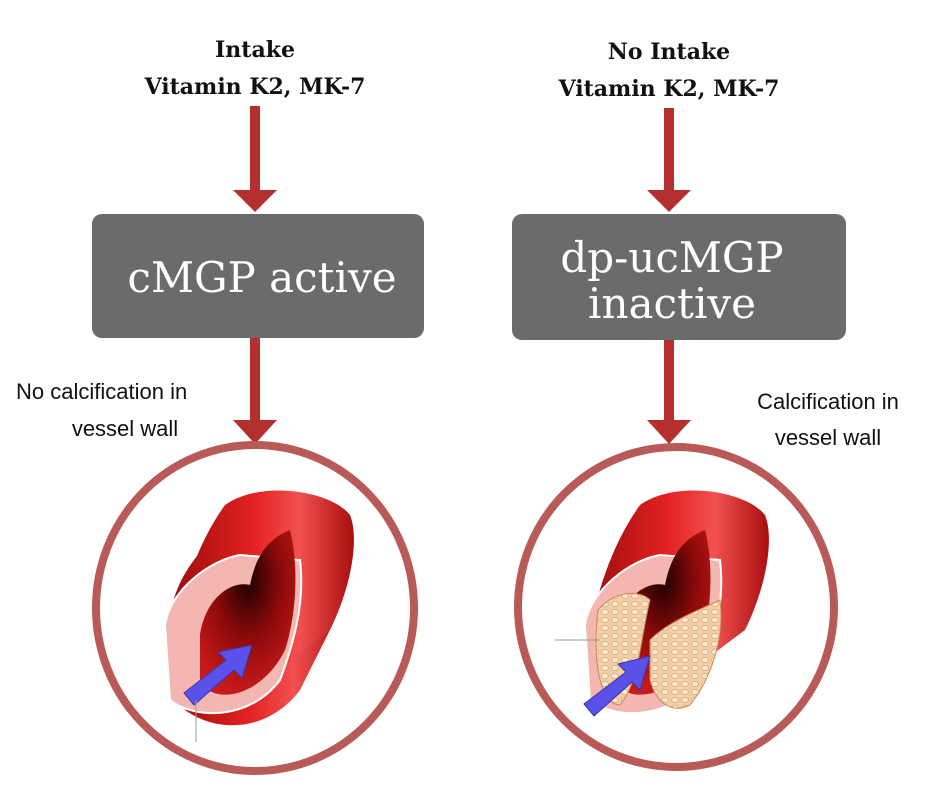 The width and height of the screenshot is (940, 788). What do you see at coordinates (669, 89) in the screenshot?
I see `right-header-line2: Vitamin K2, MK-7` at bounding box center [669, 89].